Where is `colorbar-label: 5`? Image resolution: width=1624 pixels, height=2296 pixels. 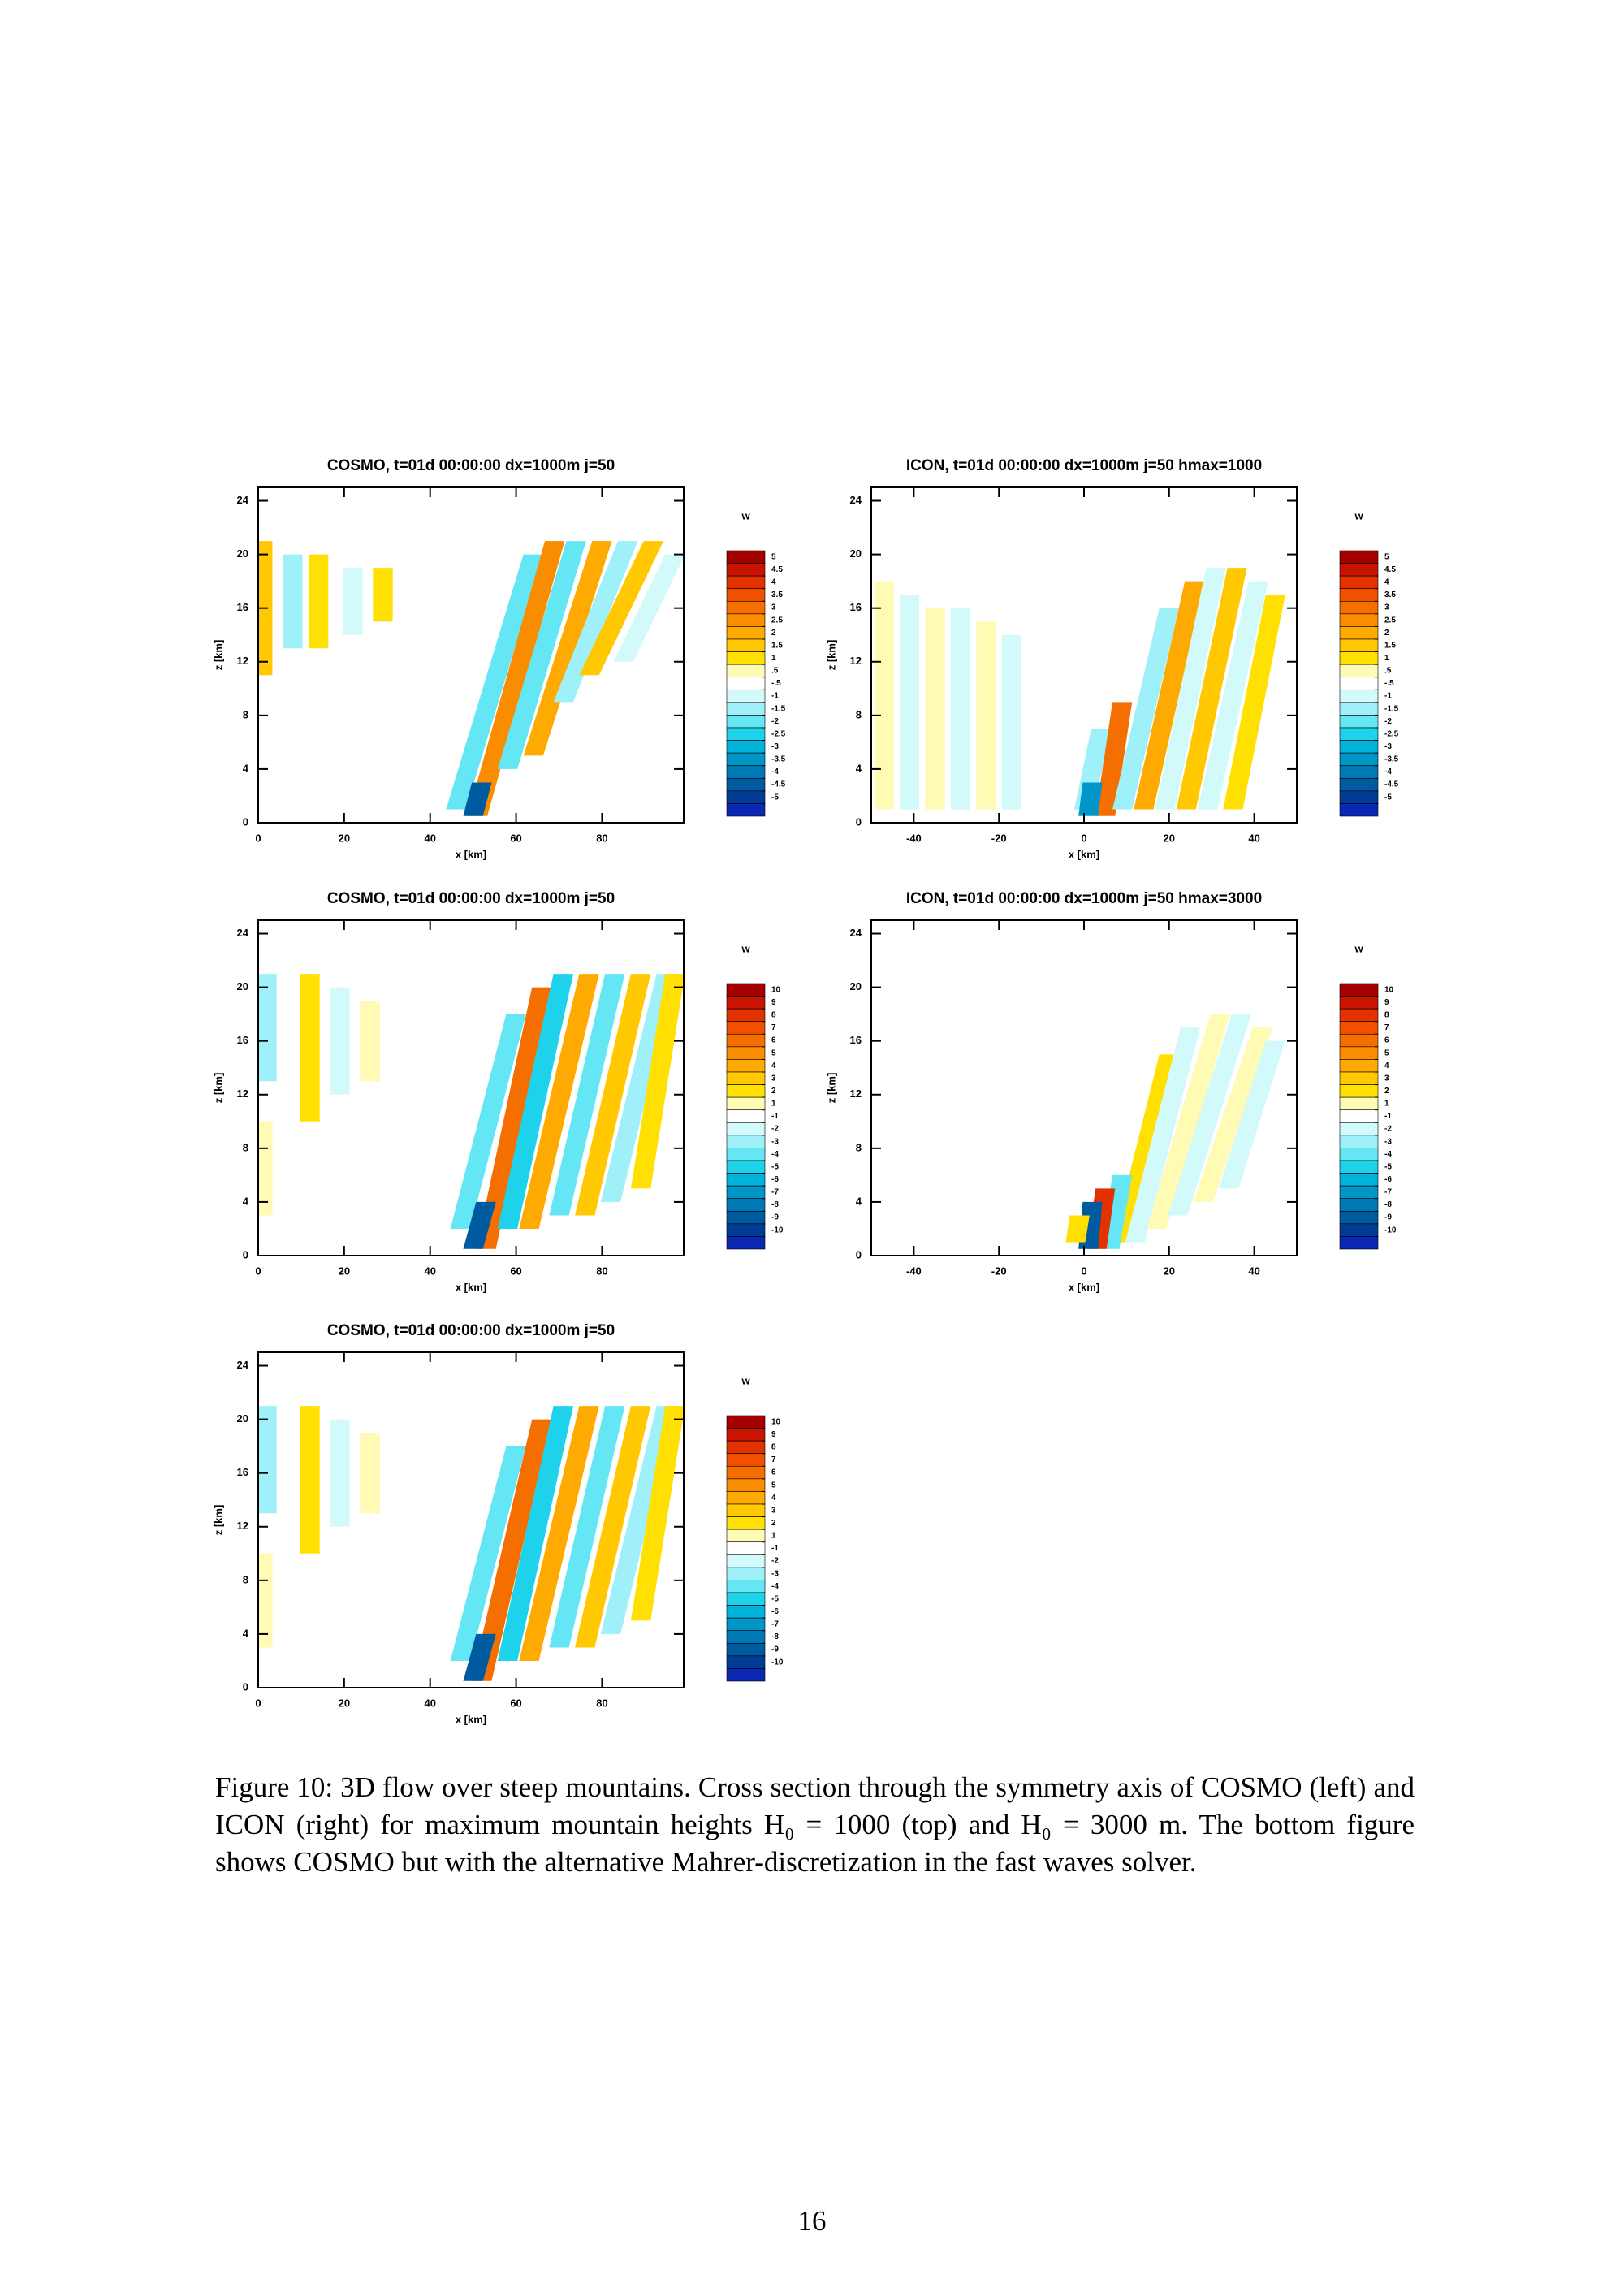
colorbar-label: 5 is located at coordinates (774, 556).